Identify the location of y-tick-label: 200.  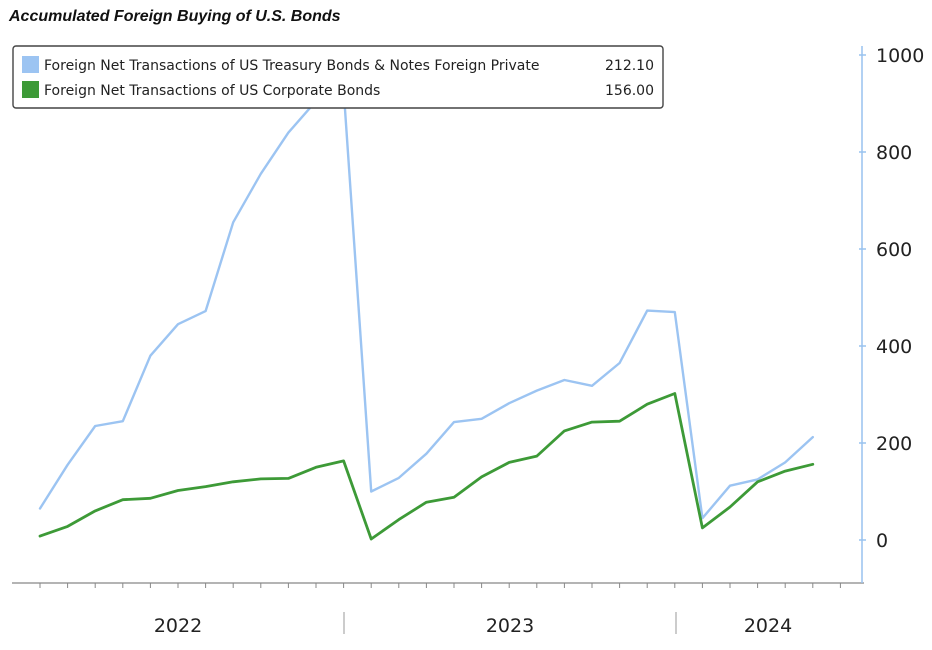
(894, 444).